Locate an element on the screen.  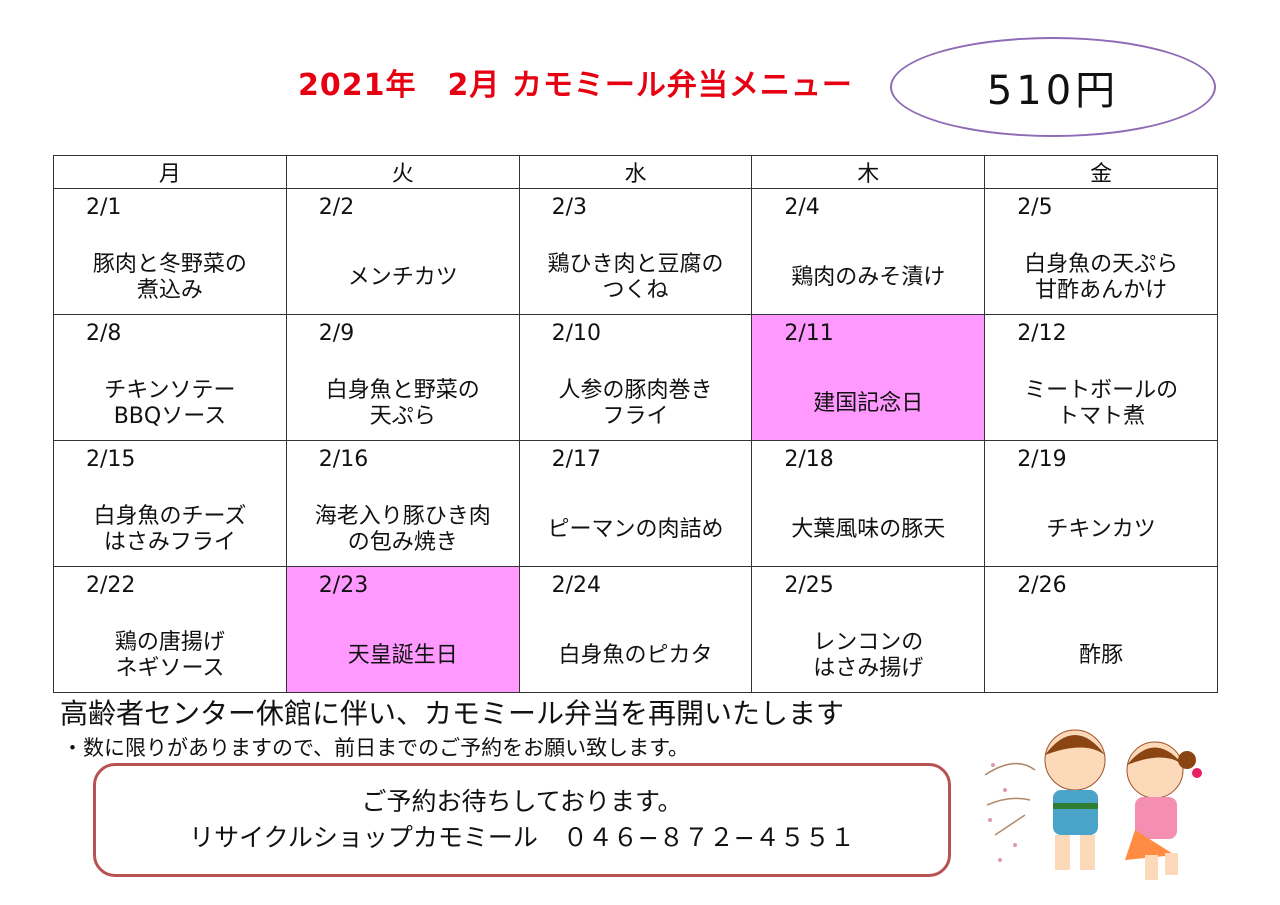
day-date: 2/9 is located at coordinates (336, 333).